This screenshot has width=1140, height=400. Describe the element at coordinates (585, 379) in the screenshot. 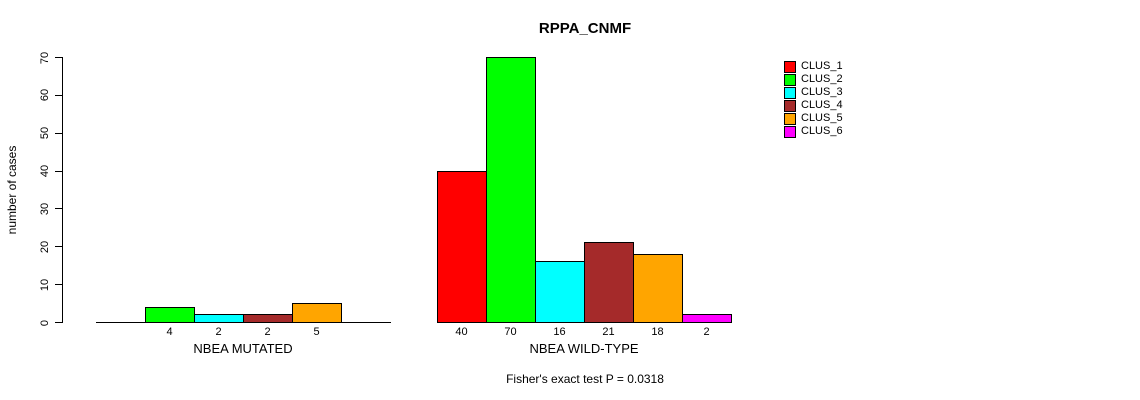

I see `fisher-test-annotation: Fisher's exact test P = 0.0318` at that location.